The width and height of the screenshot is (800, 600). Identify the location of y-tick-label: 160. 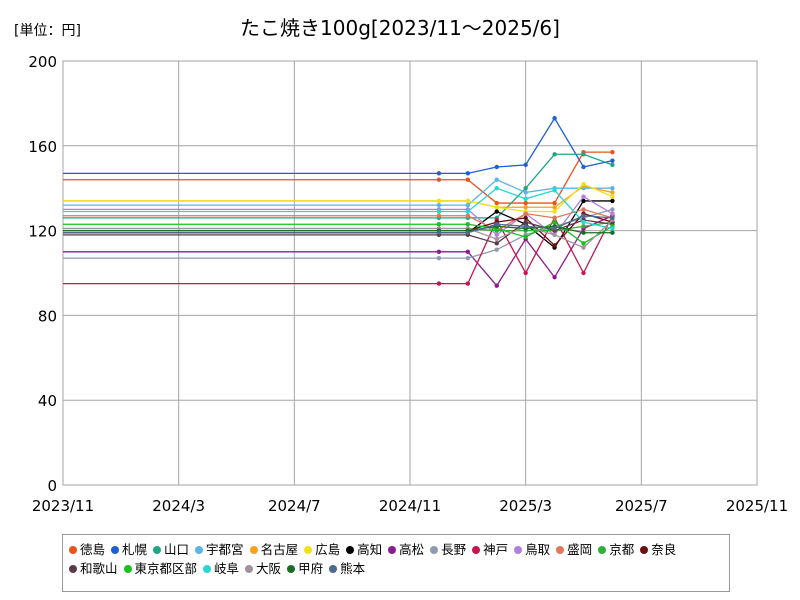
(42, 147).